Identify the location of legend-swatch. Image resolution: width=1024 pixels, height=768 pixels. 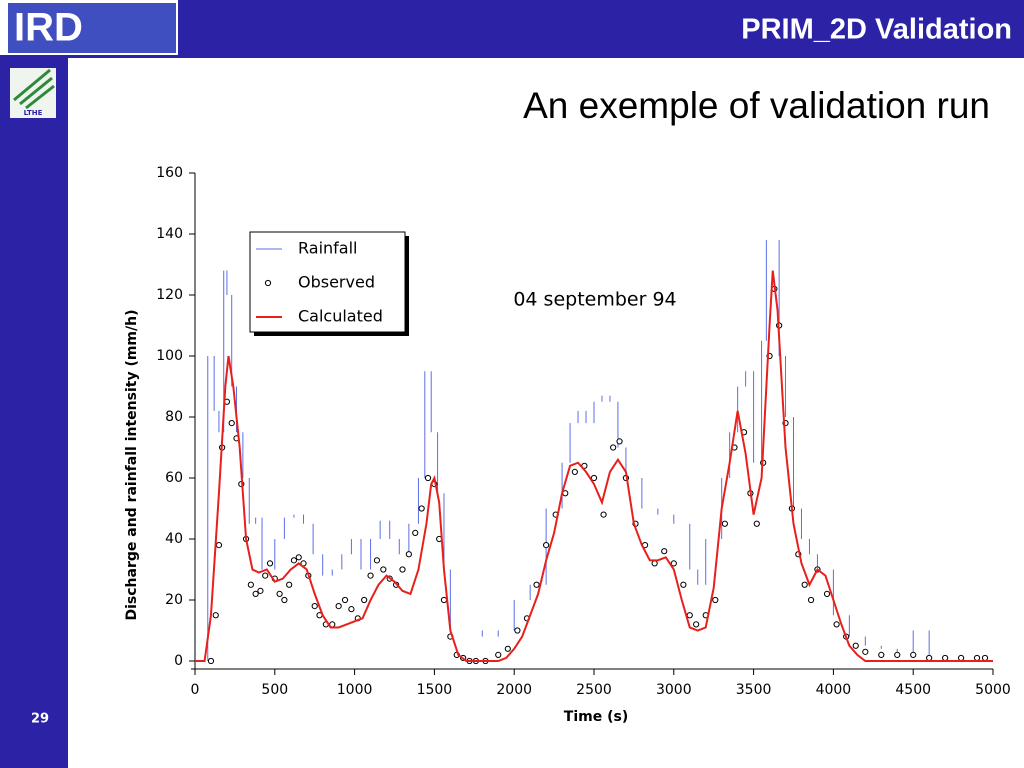
(268, 283).